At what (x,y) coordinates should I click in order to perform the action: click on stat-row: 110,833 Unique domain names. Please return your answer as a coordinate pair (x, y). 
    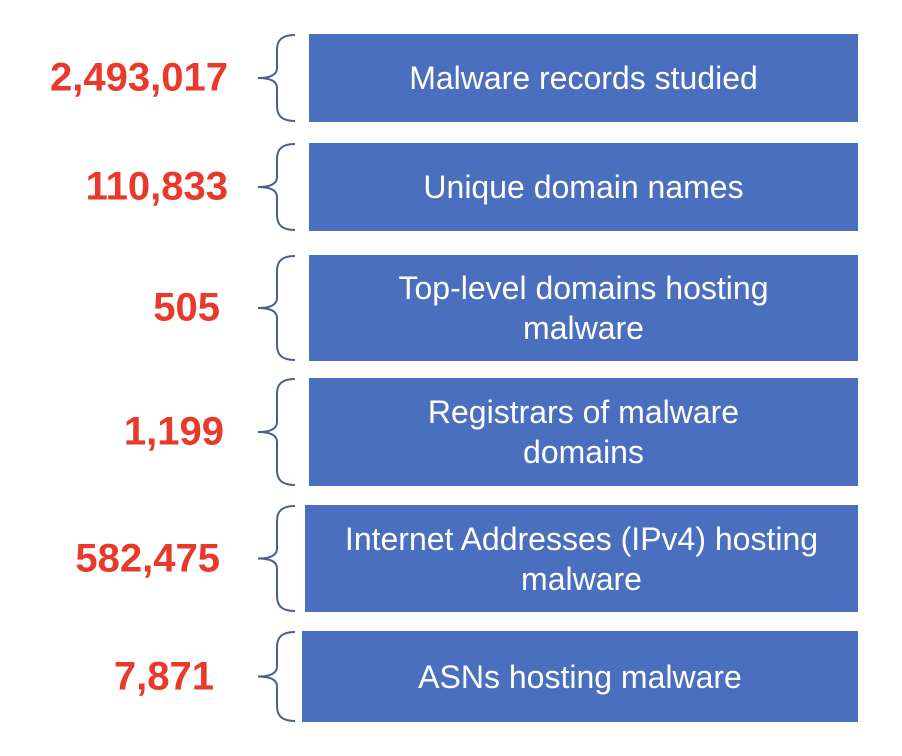
    Looking at the image, I should click on (451, 187).